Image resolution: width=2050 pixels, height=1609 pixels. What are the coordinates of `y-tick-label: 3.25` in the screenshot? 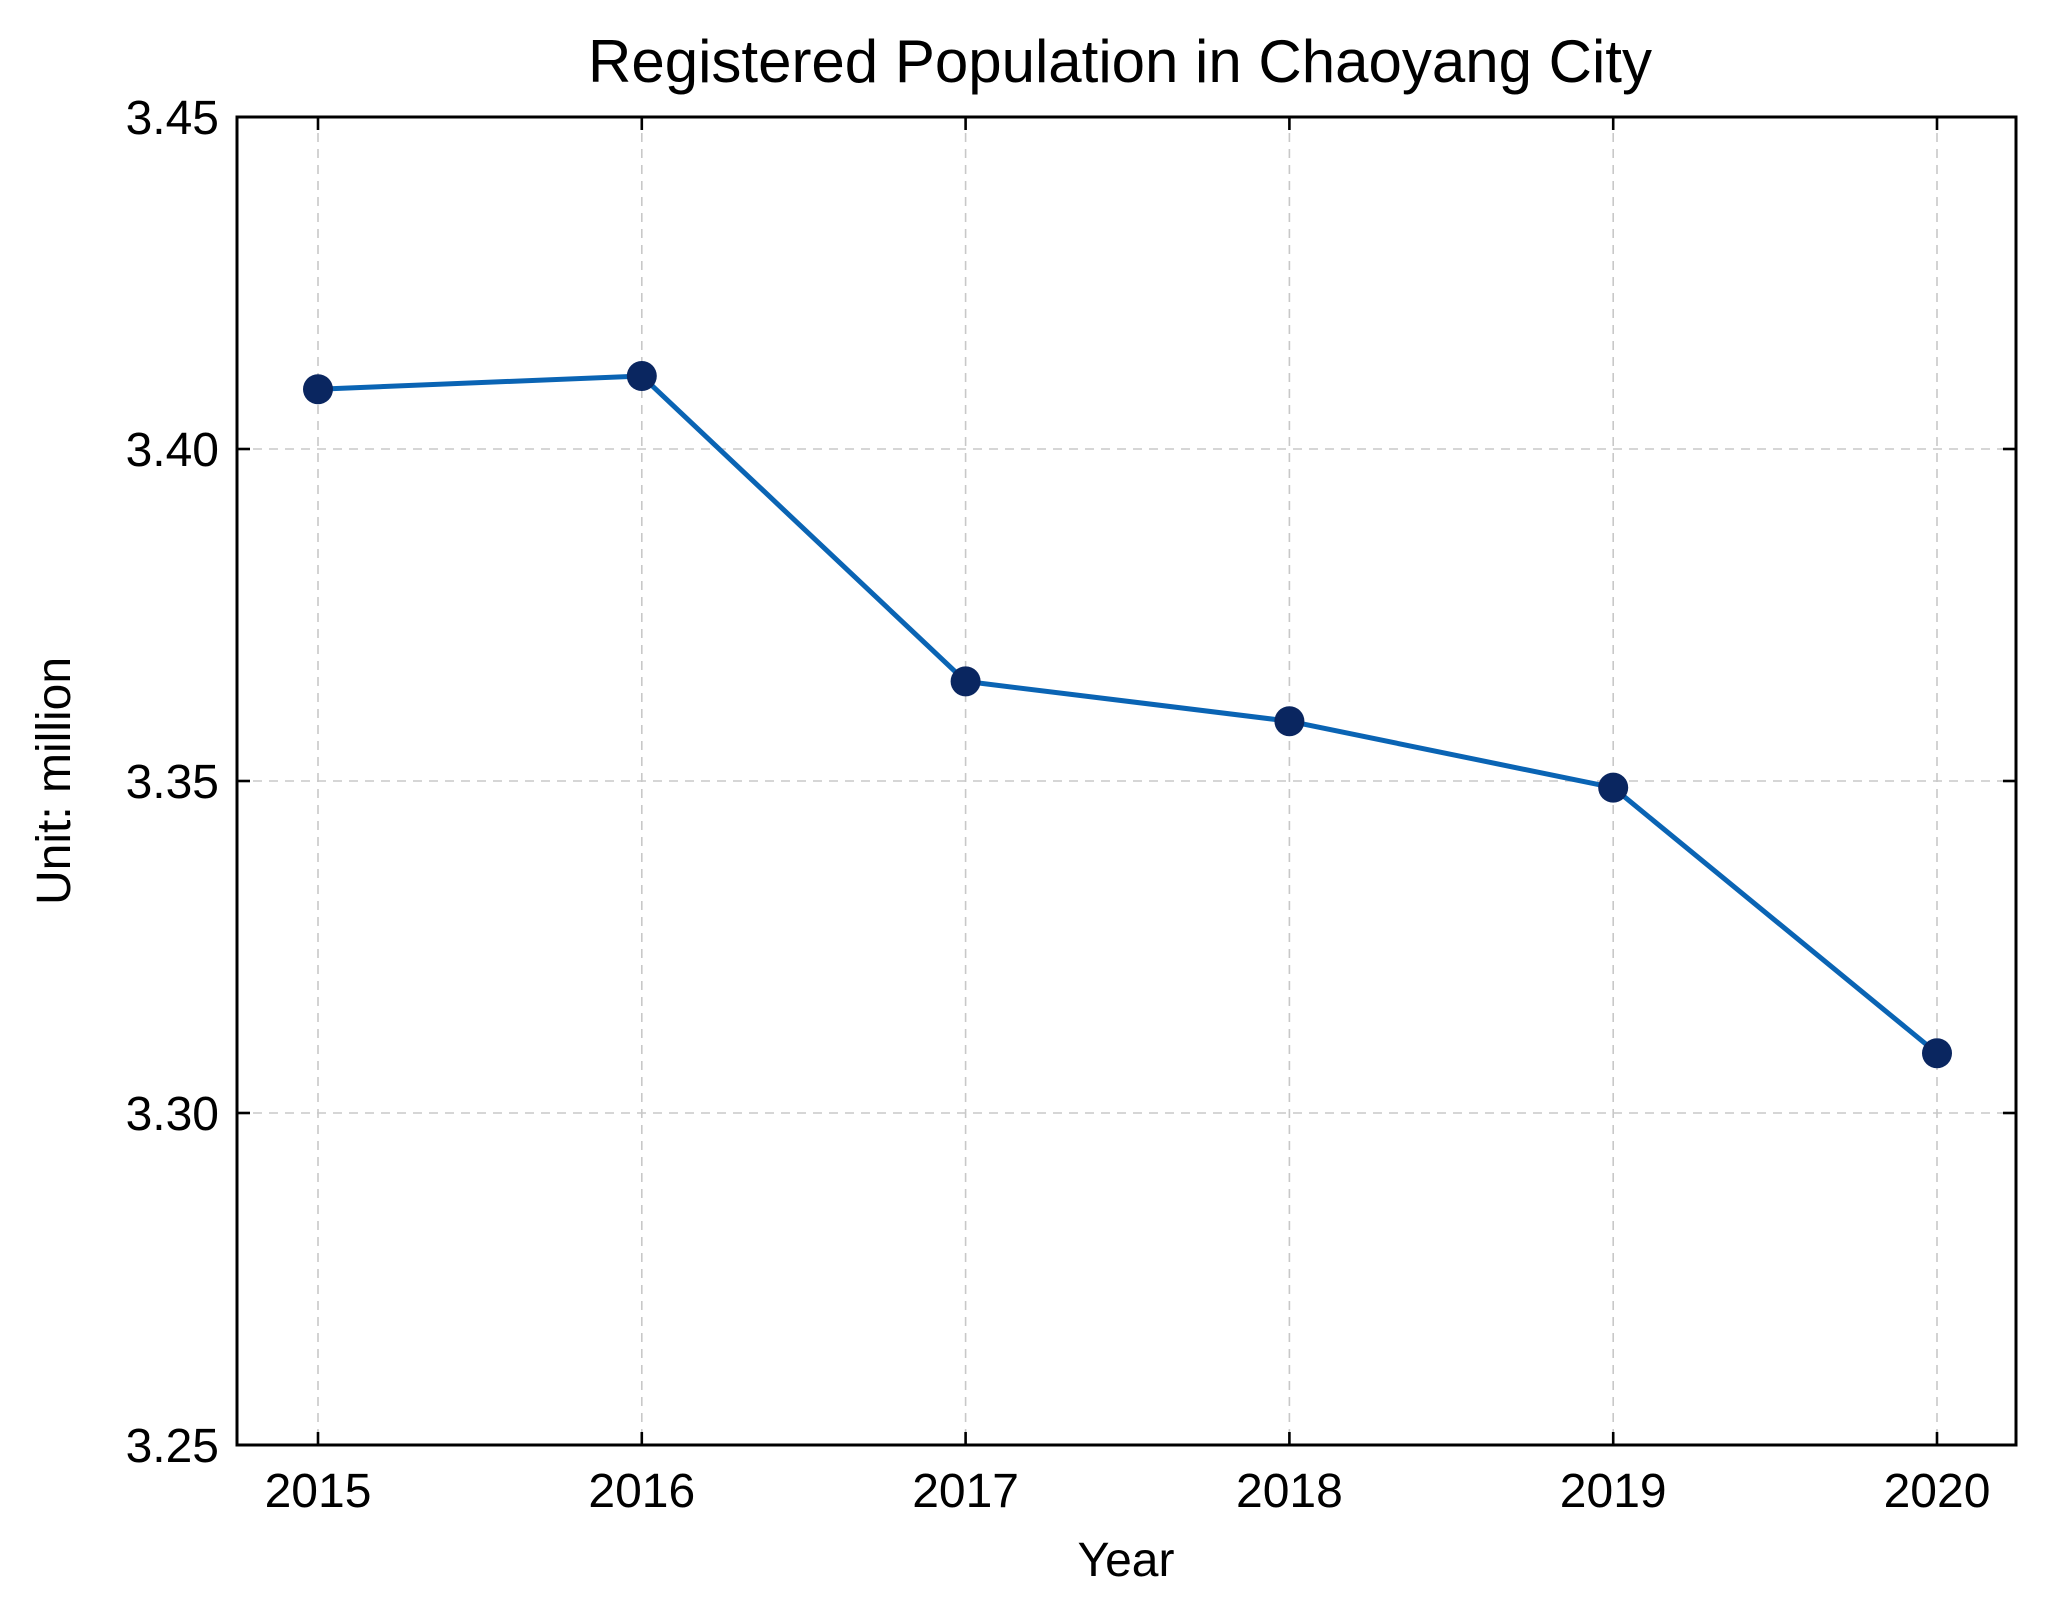 It's located at (172, 1446).